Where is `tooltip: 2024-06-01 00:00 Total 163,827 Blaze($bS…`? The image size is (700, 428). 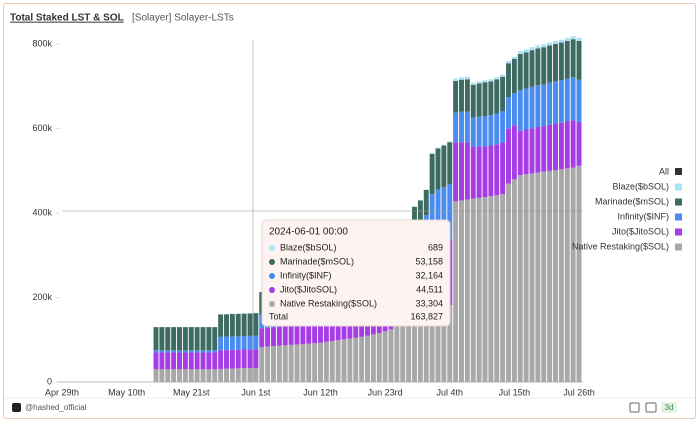 tooltip: 2024-06-01 00:00 Total 163,827 Blaze($bS… is located at coordinates (356, 273).